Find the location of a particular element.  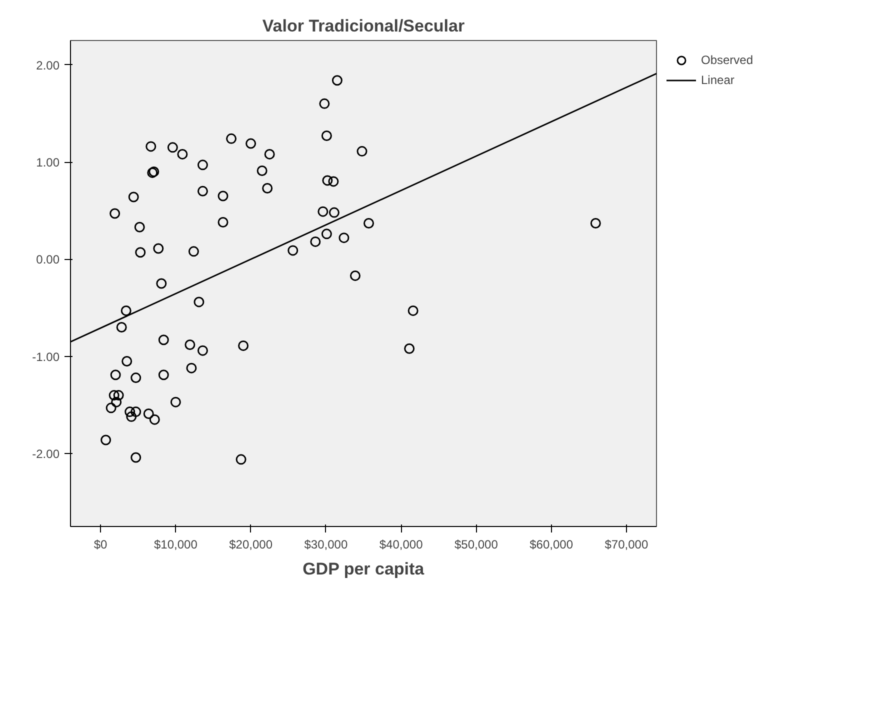

chart-title: Valor Tradicional/Secular is located at coordinates (363, 26).